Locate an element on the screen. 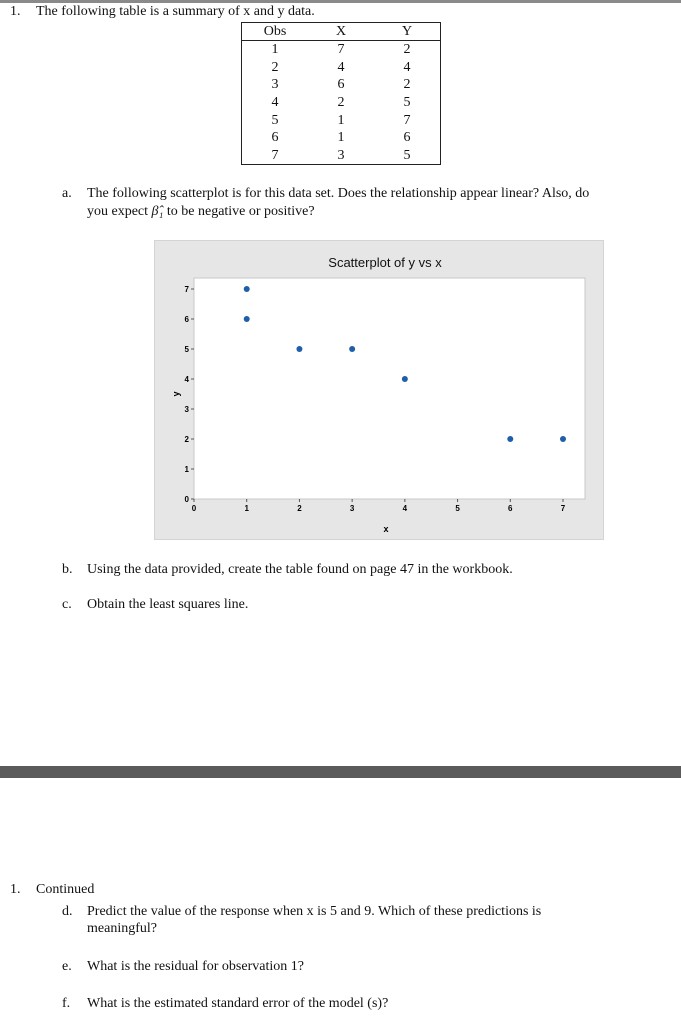 The image size is (681, 1024). cell-obs: 6 is located at coordinates (275, 138).